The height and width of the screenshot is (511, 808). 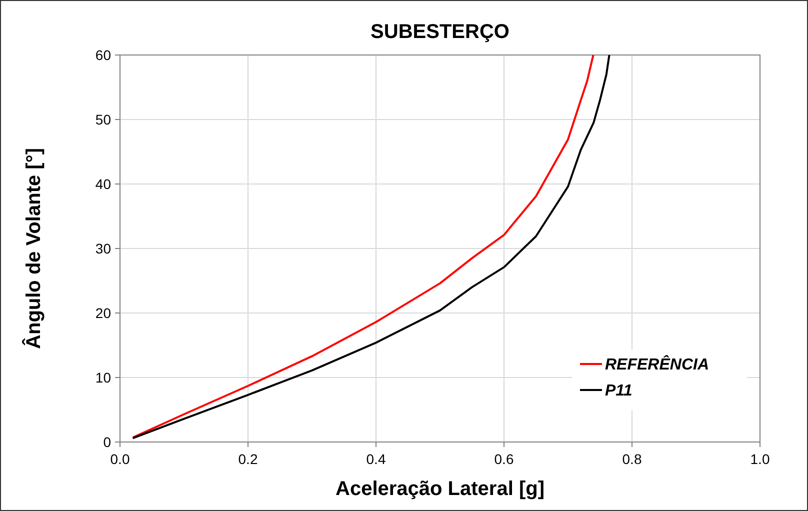 I want to click on y-tick-label: 10, so click(x=103, y=377).